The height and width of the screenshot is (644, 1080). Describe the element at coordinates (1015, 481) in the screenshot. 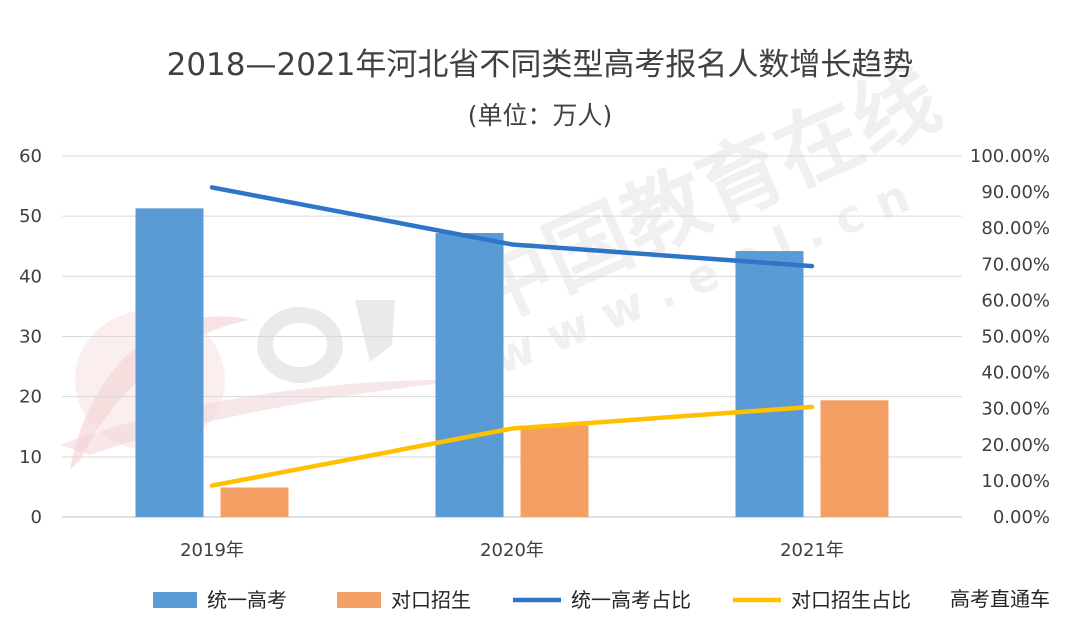

I see `y-right-tick-label: 10.00%` at that location.